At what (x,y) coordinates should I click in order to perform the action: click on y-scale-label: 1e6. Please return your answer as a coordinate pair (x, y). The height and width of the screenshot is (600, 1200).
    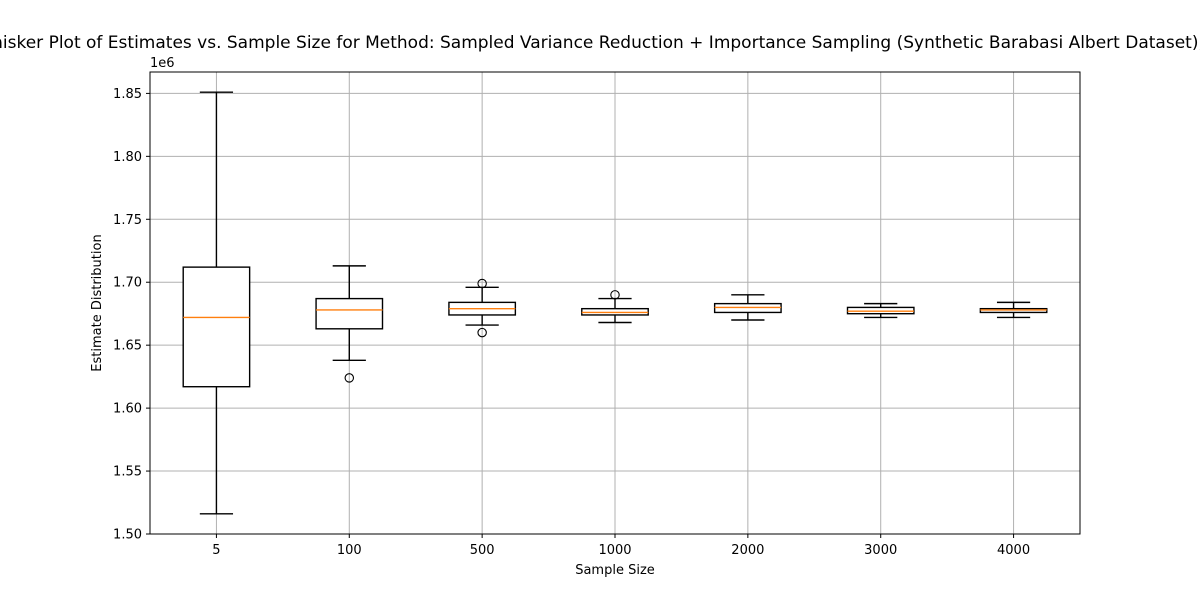
    Looking at the image, I should click on (162, 63).